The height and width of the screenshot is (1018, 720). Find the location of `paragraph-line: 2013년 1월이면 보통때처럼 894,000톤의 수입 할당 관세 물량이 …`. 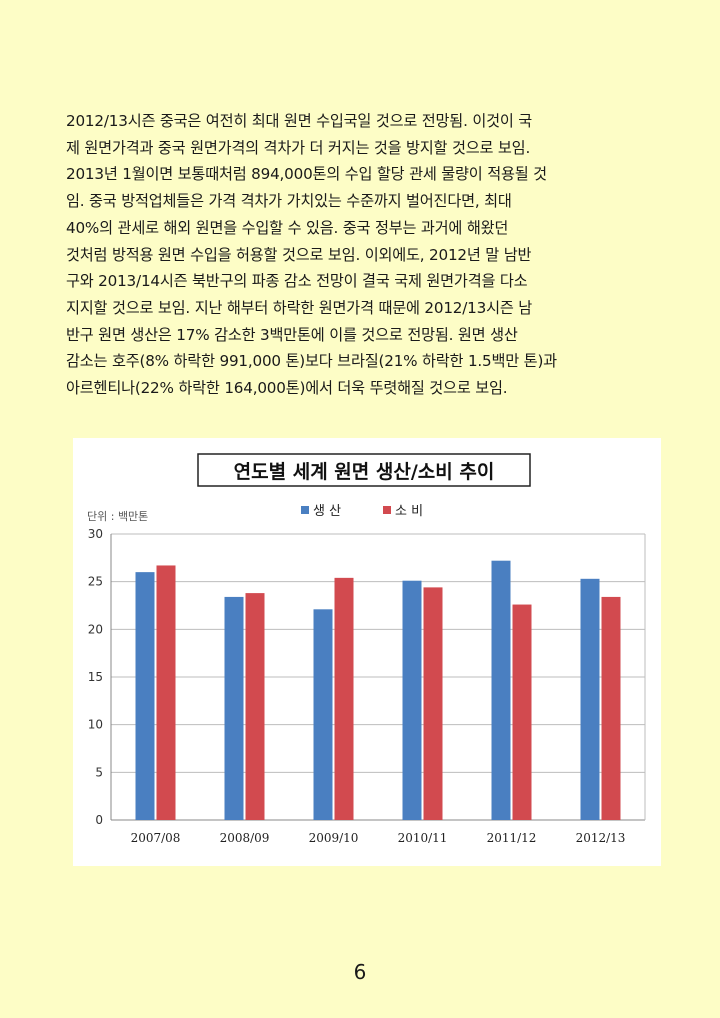

paragraph-line: 2013년 1월이면 보통때처럼 894,000톤의 수입 할당 관세 물량이 … is located at coordinates (306, 174).